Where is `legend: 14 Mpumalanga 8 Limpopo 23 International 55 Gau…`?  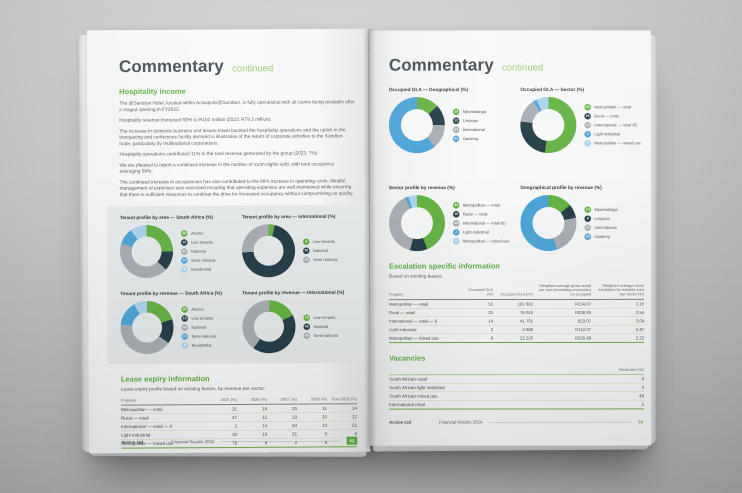 legend: 14 Mpumalanga 8 Limpopo 23 International 55 Gau… is located at coordinates (601, 223).